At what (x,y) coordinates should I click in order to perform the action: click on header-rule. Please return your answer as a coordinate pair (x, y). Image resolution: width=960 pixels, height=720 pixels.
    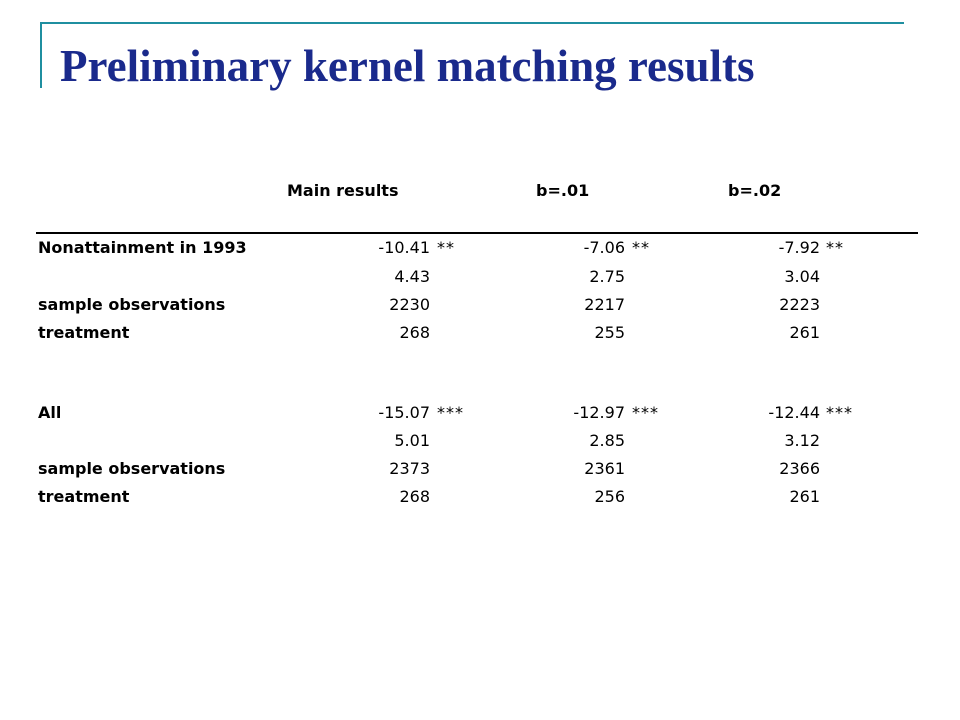
    Looking at the image, I should click on (477, 233).